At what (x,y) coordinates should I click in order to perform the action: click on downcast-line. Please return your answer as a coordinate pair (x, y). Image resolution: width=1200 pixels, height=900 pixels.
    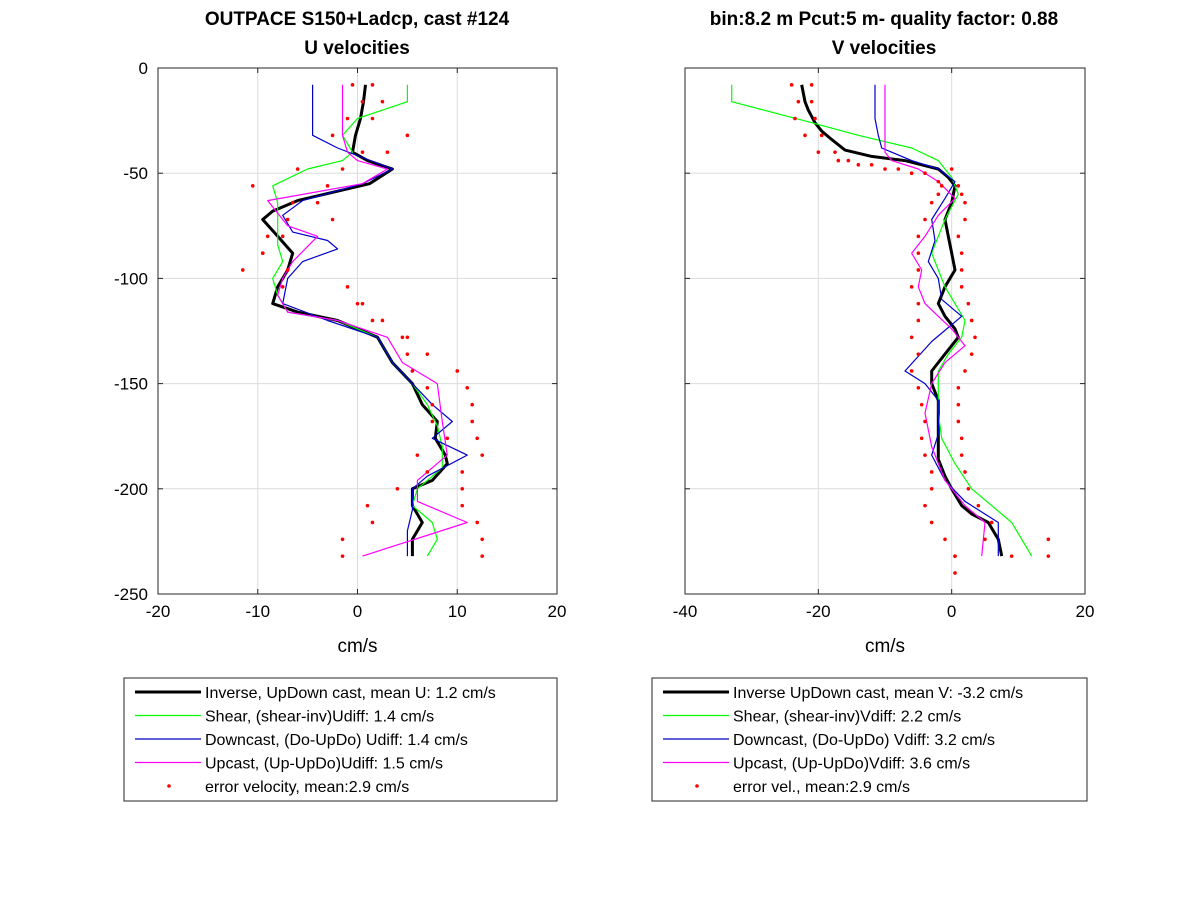
    Looking at the image, I should click on (936, 320).